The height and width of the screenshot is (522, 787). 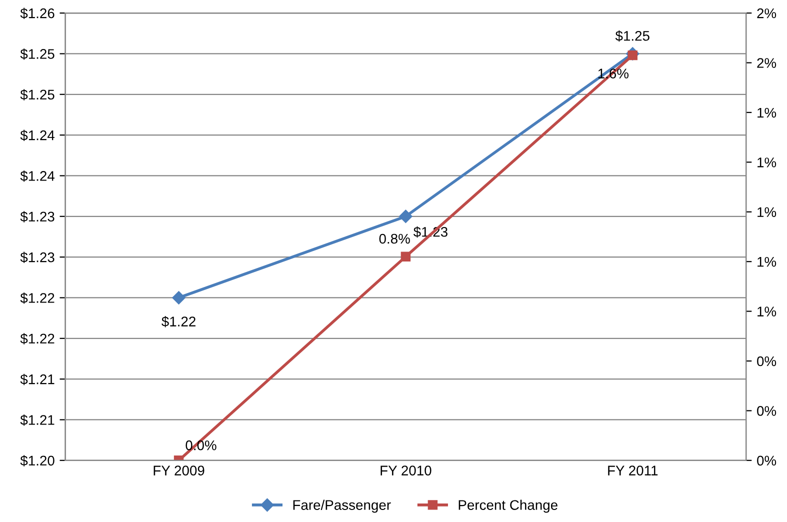 I want to click on x-tick-label: FY 2010, so click(x=406, y=471).